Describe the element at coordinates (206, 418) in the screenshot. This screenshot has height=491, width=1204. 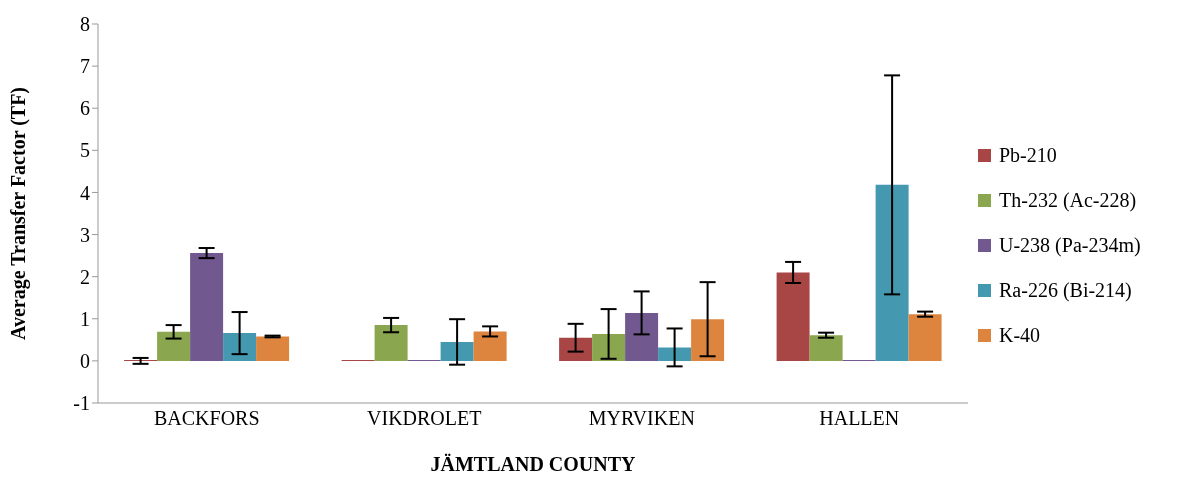
I see `x-tick-label: BACKFORS` at that location.